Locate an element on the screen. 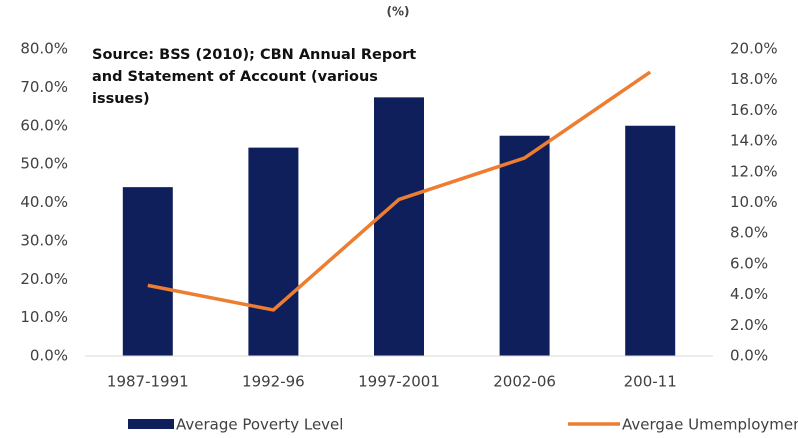  x-tick-label: 2002-06 is located at coordinates (524, 382).